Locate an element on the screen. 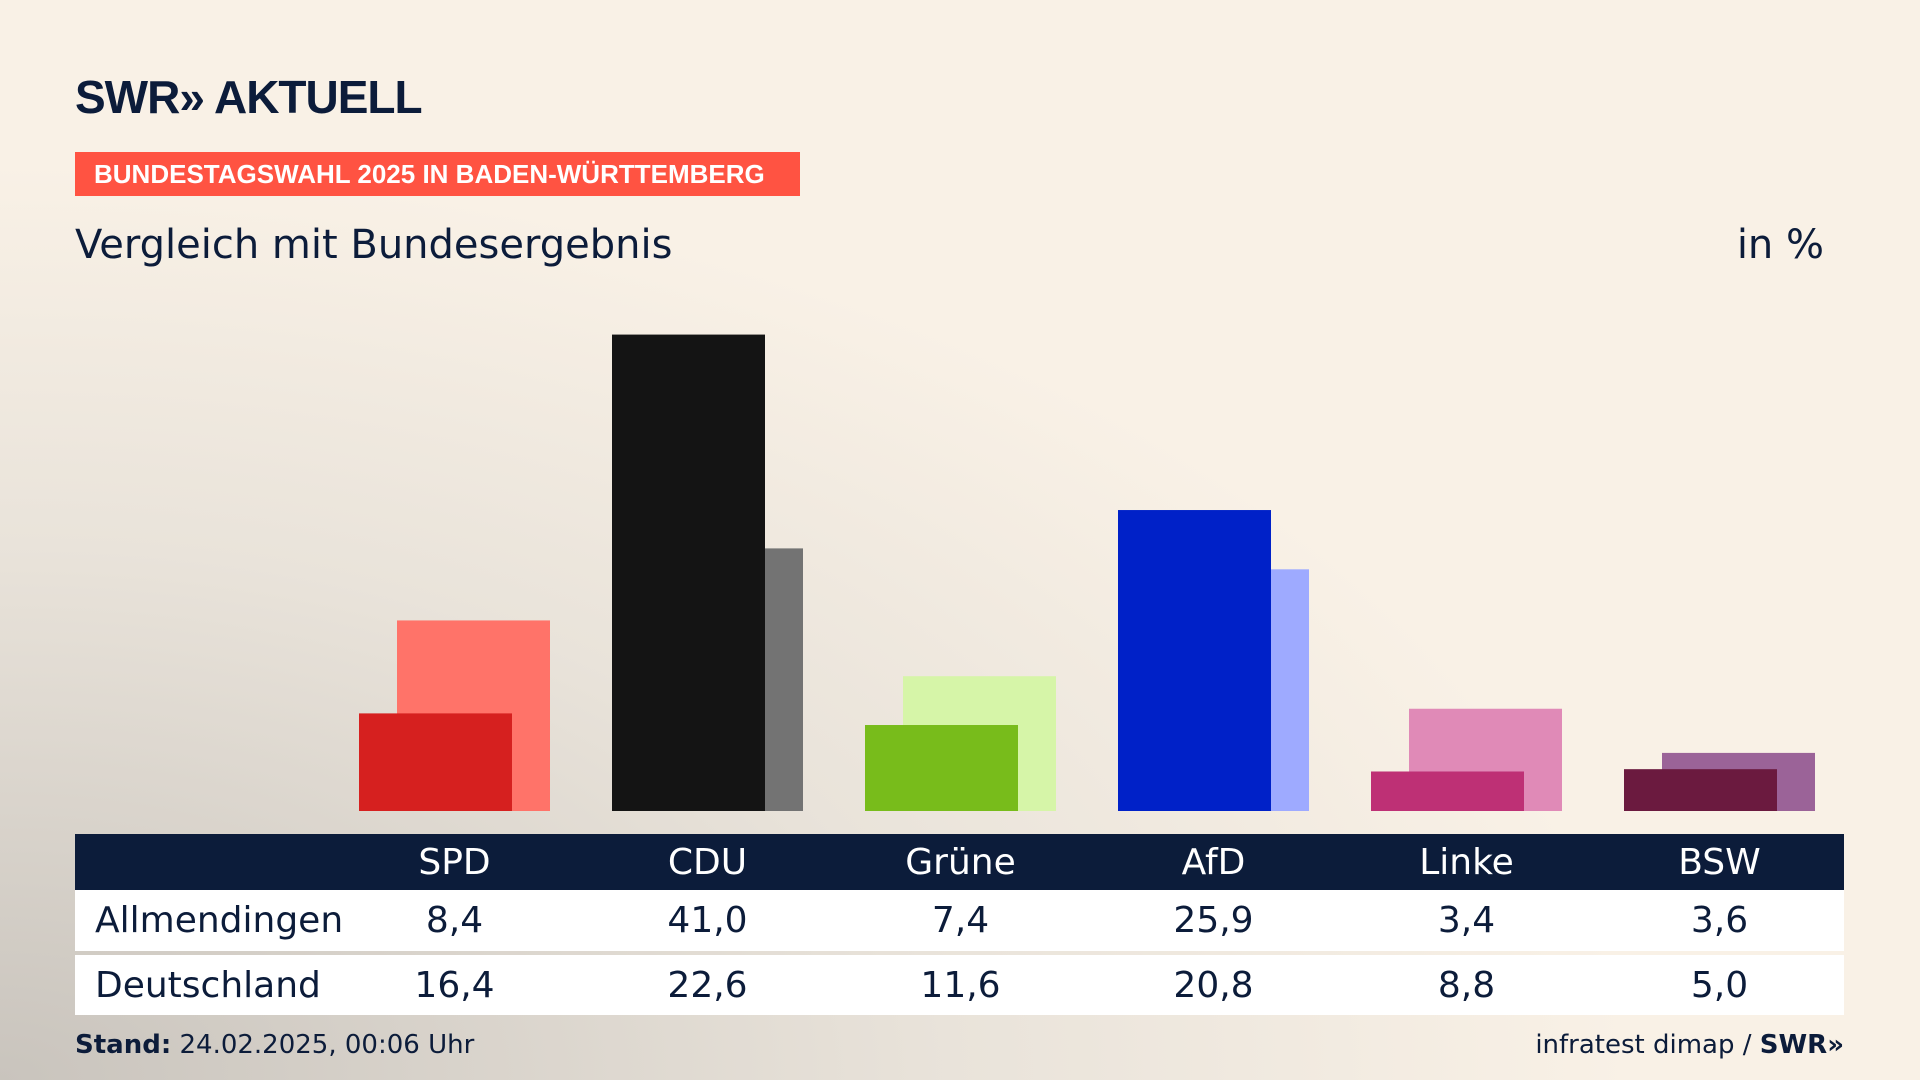 Image resolution: width=1920 pixels, height=1080 pixels. party-label: Linke is located at coordinates (1466, 862).